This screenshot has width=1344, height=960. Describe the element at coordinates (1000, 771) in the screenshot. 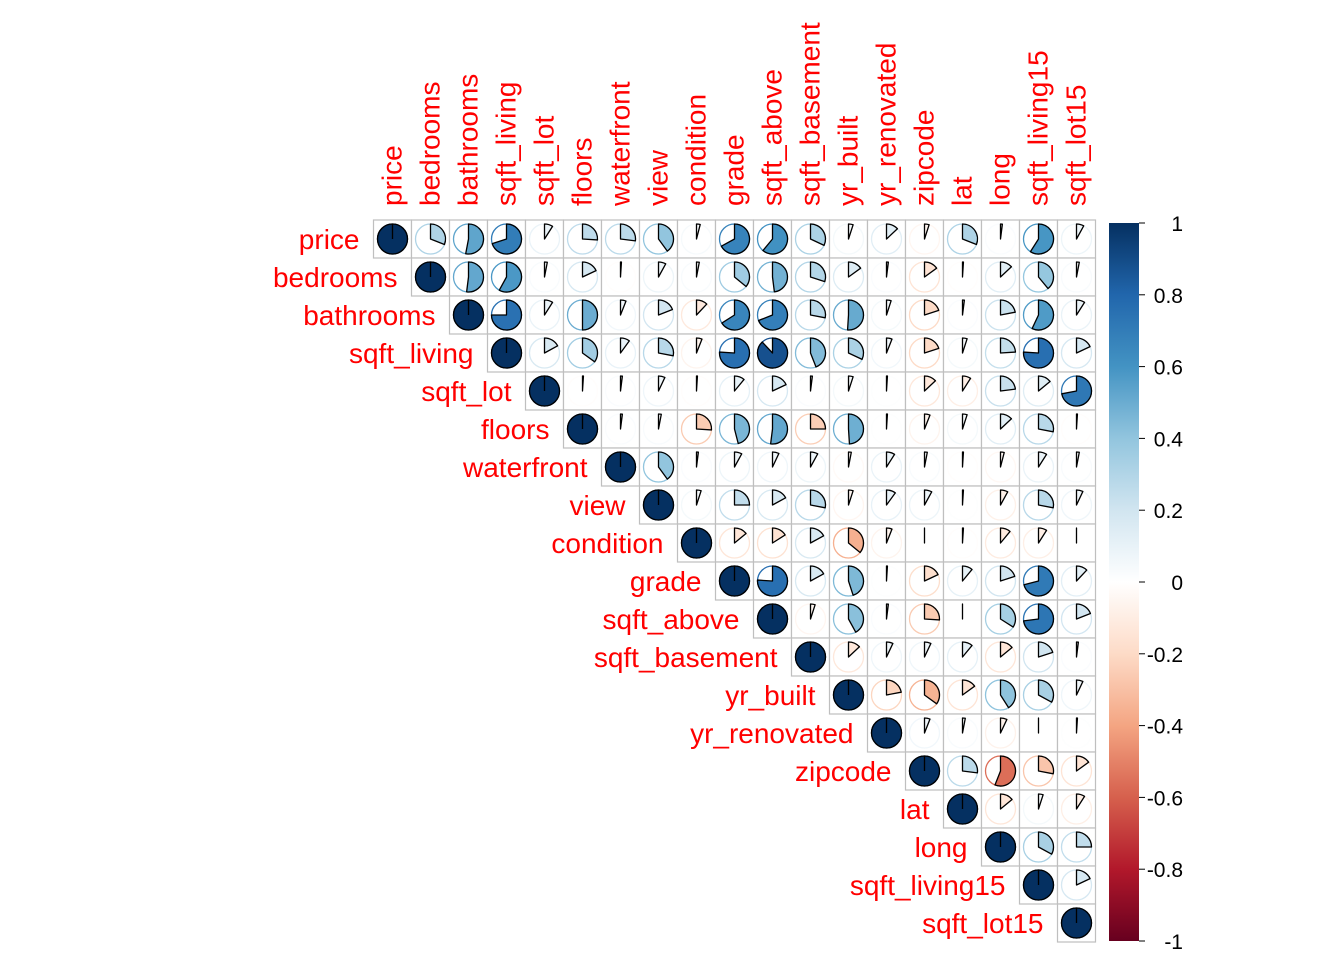

I see `pie-zipcode-long` at that location.